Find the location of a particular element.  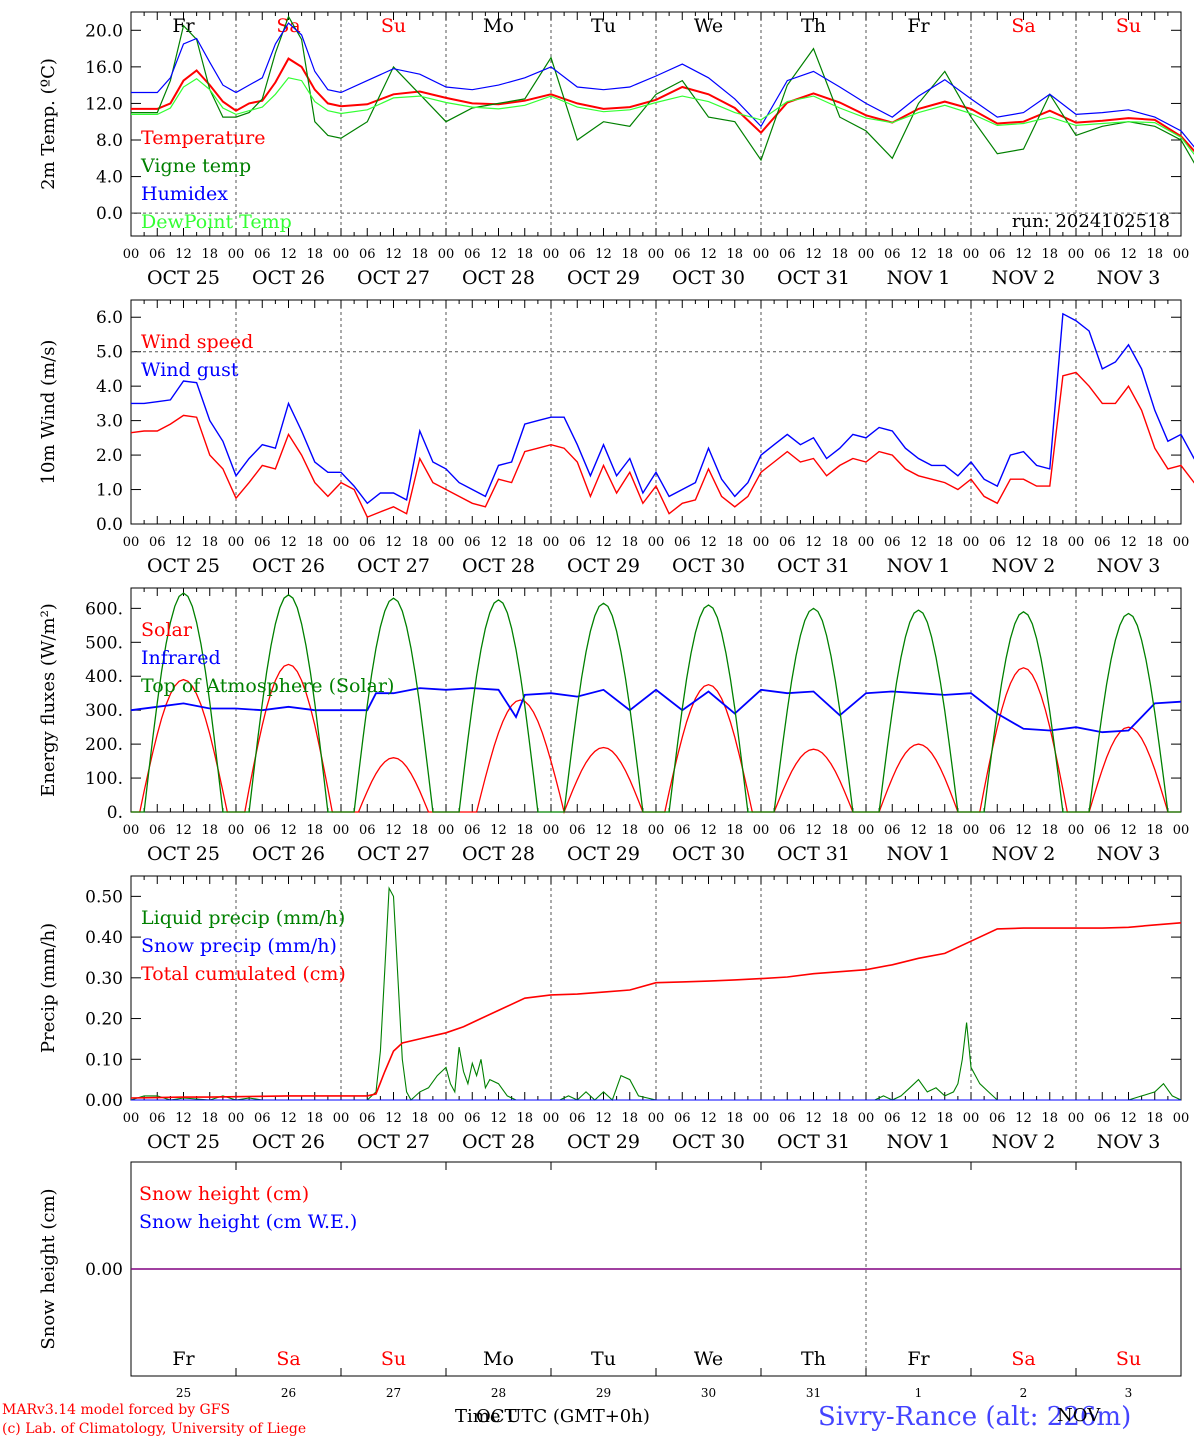

series-top-of-atmosphere-solar- is located at coordinates (656, 702).